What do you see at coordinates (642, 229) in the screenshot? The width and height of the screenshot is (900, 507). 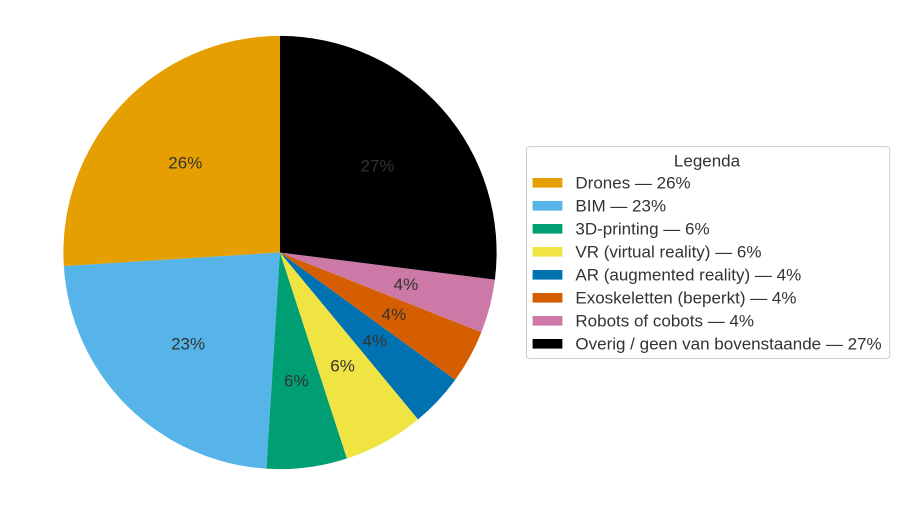 I see `svg-text: 3D-printing — 6%` at bounding box center [642, 229].